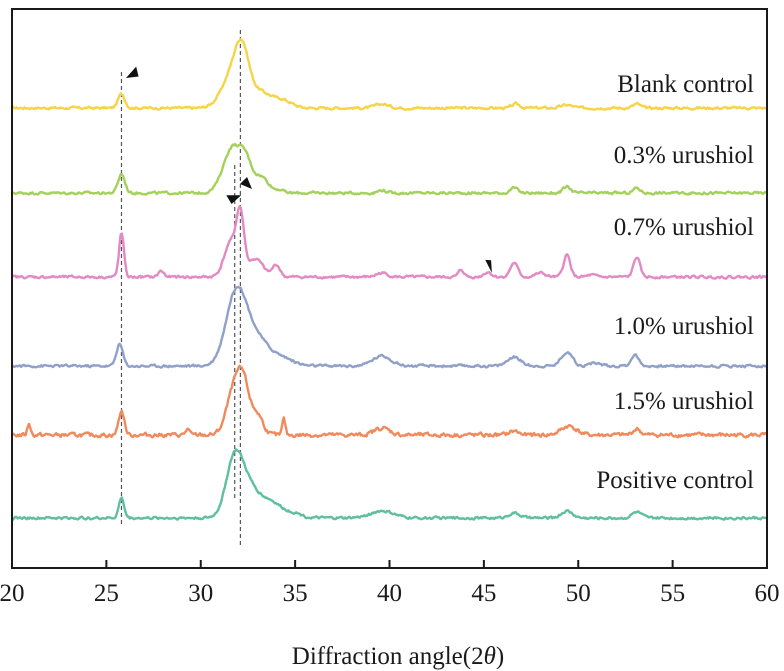  I want to click on x-tick-label: 35, so click(295, 593).